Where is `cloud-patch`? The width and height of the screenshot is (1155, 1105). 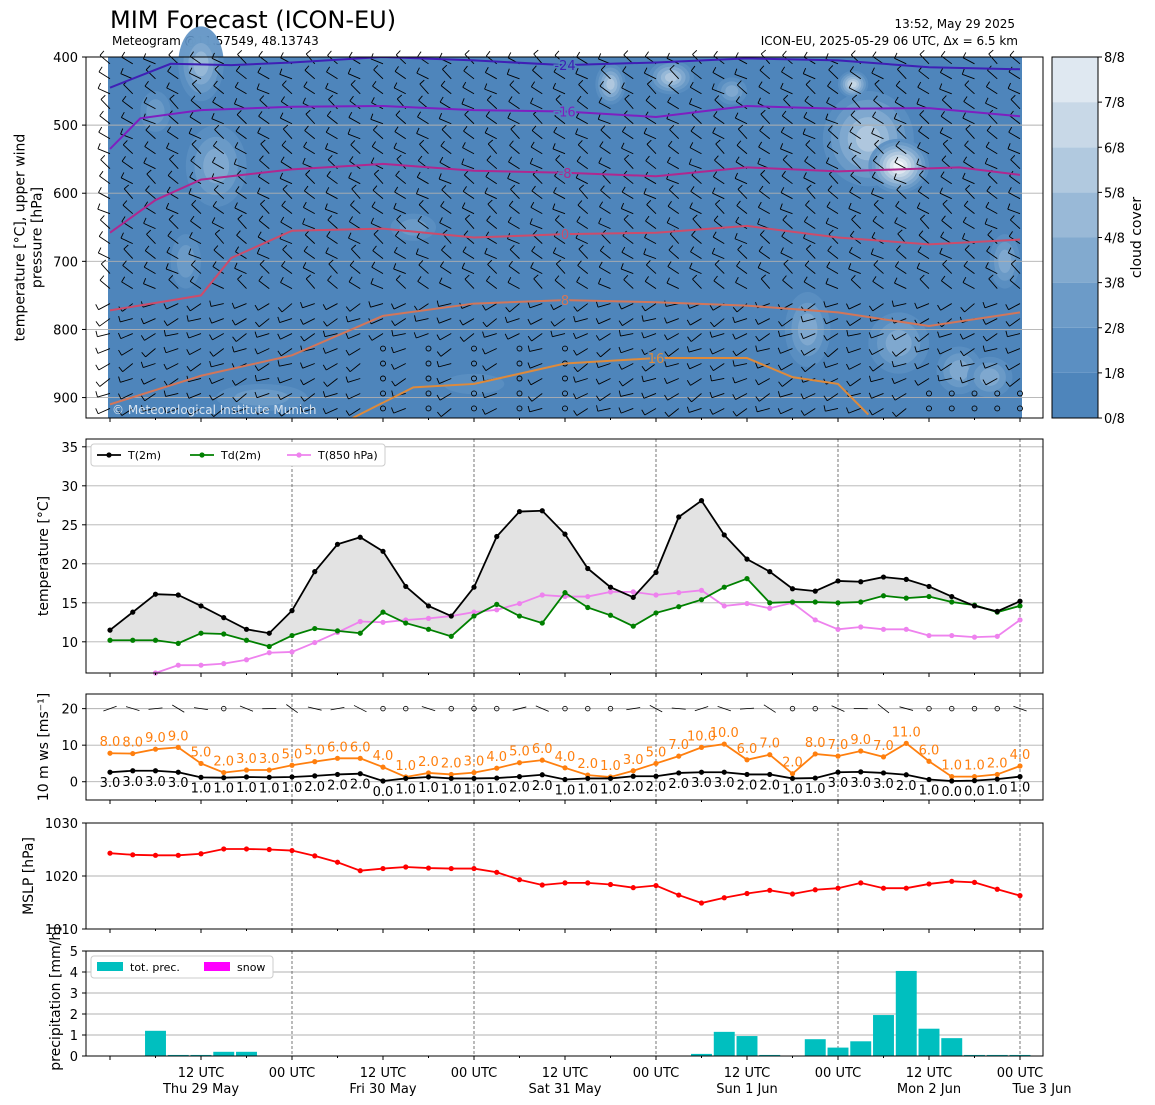
cloud-patch is located at coordinates (898, 343).